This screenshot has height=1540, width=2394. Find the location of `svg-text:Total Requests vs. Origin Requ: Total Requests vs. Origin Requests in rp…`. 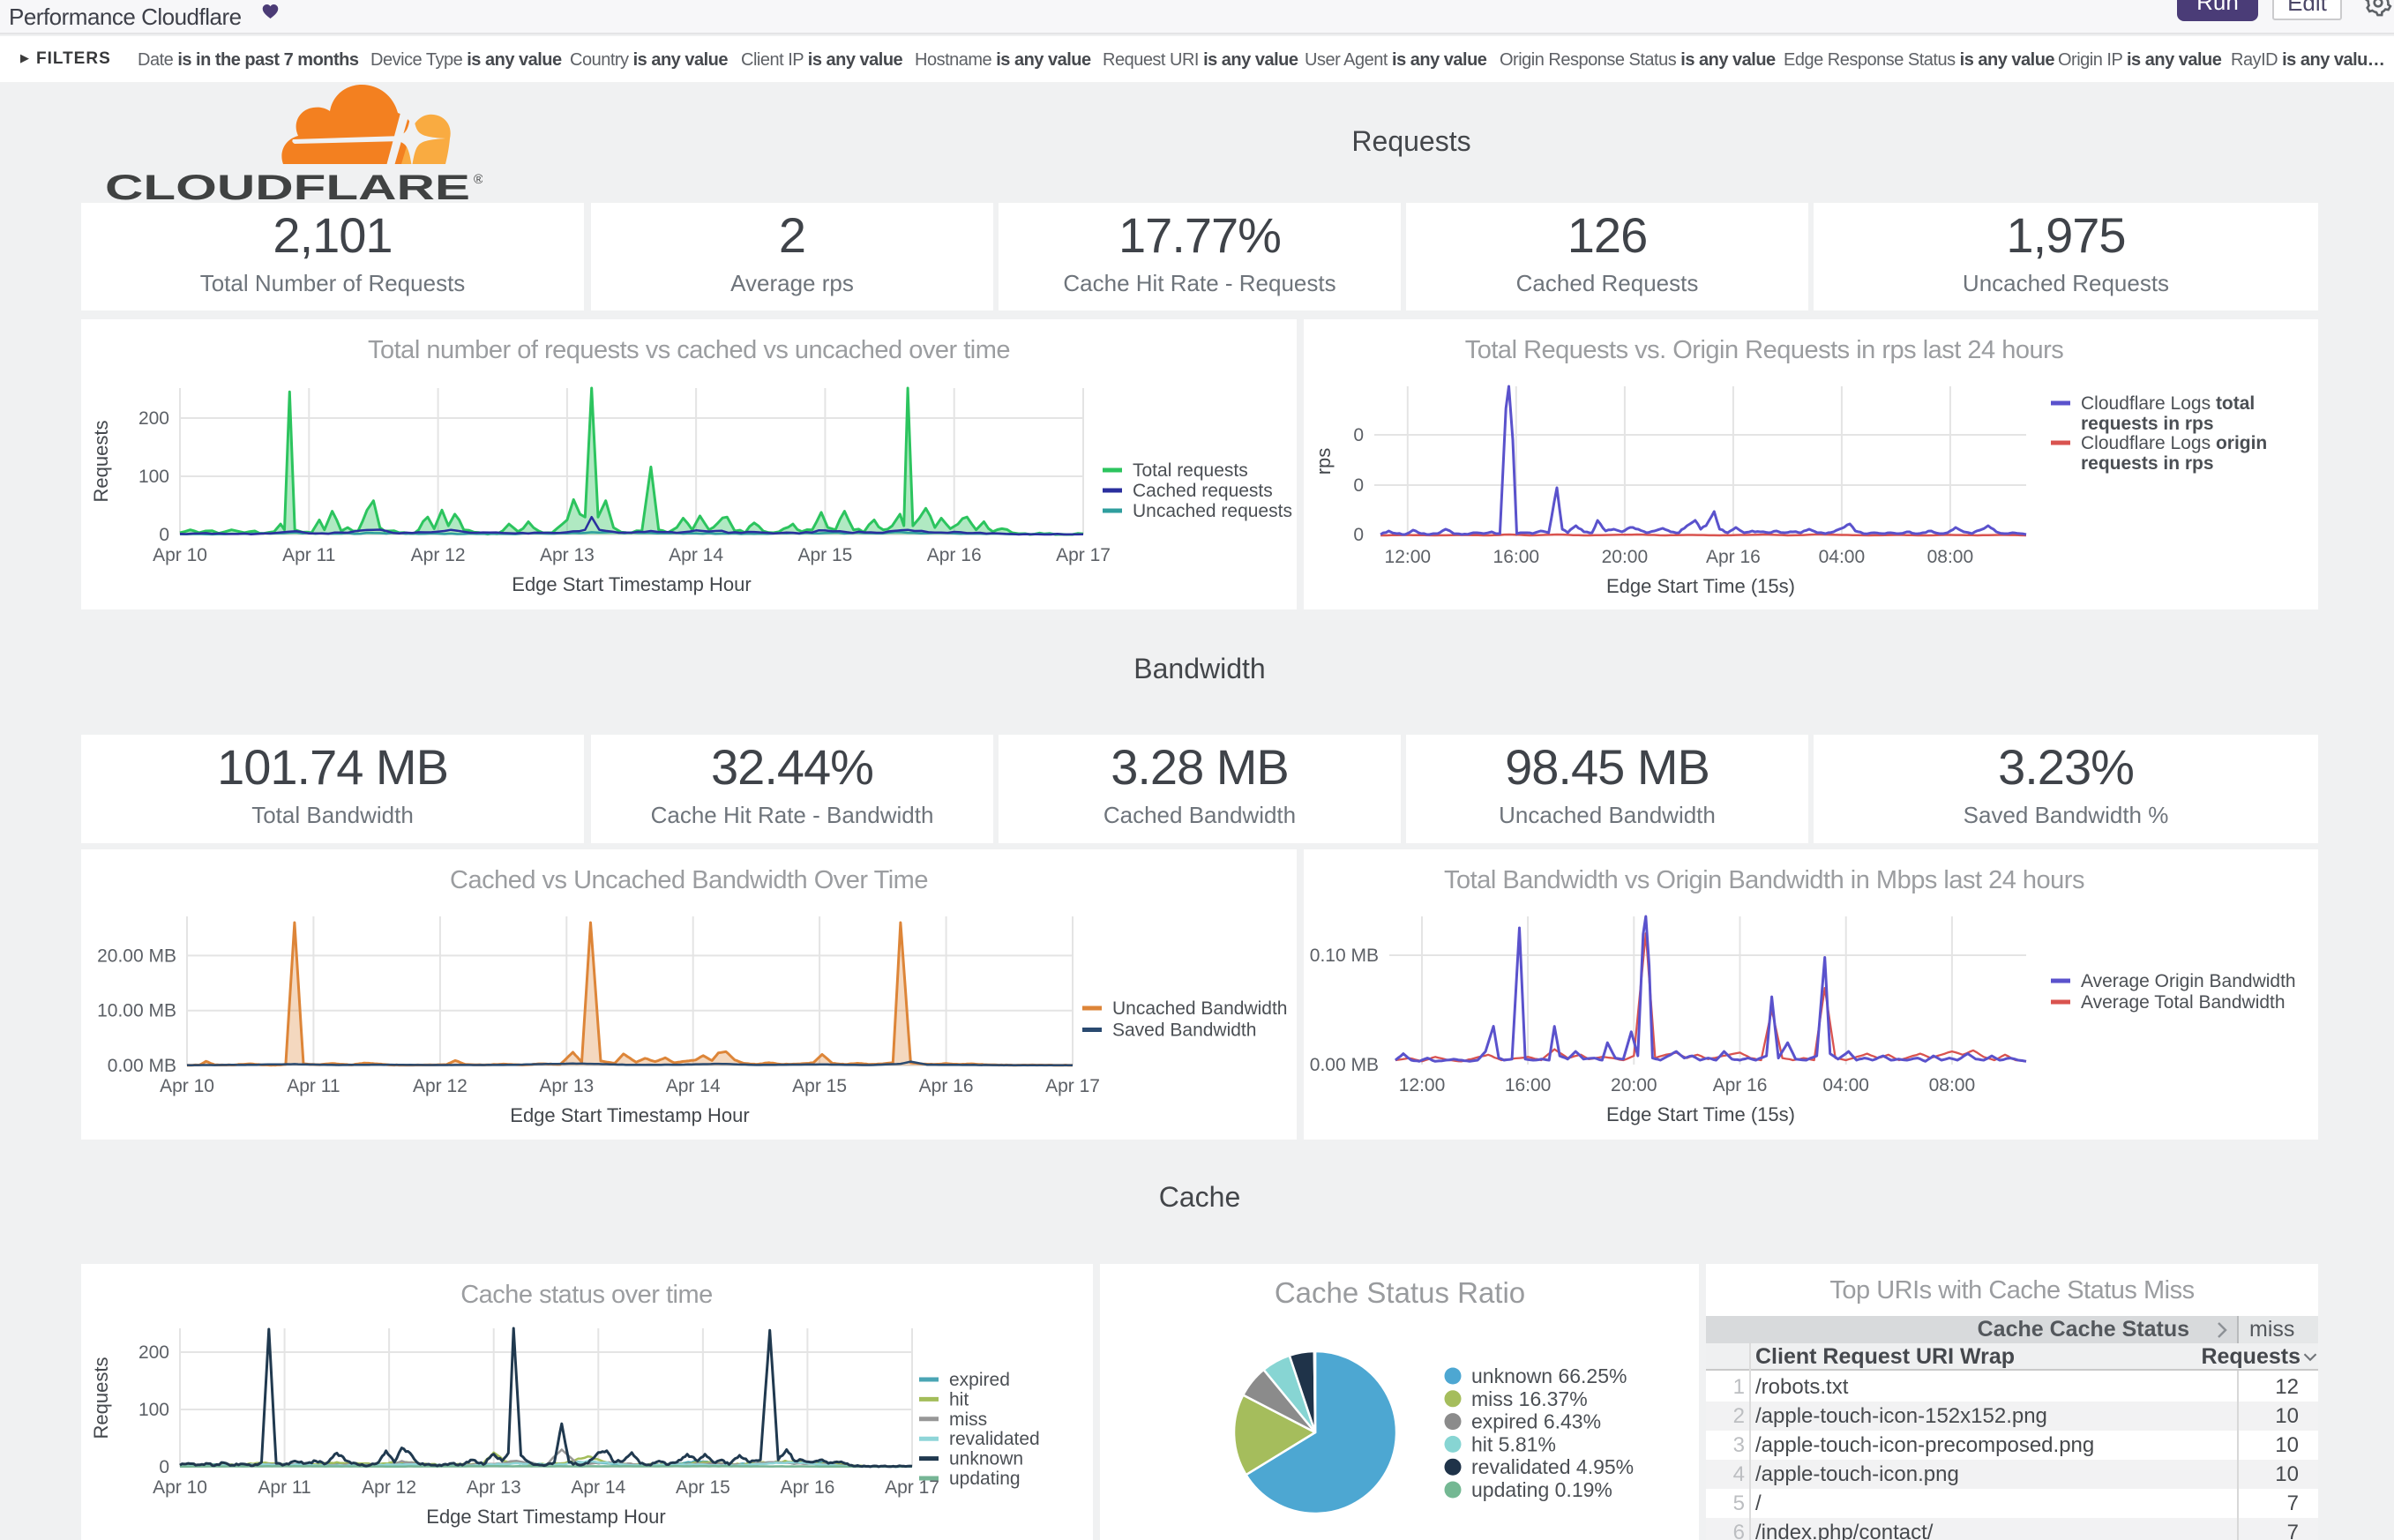

svg-text:Total Requests vs. Origin Requ: Total Requests vs. Origin Requests in rp… is located at coordinates (1765, 350).